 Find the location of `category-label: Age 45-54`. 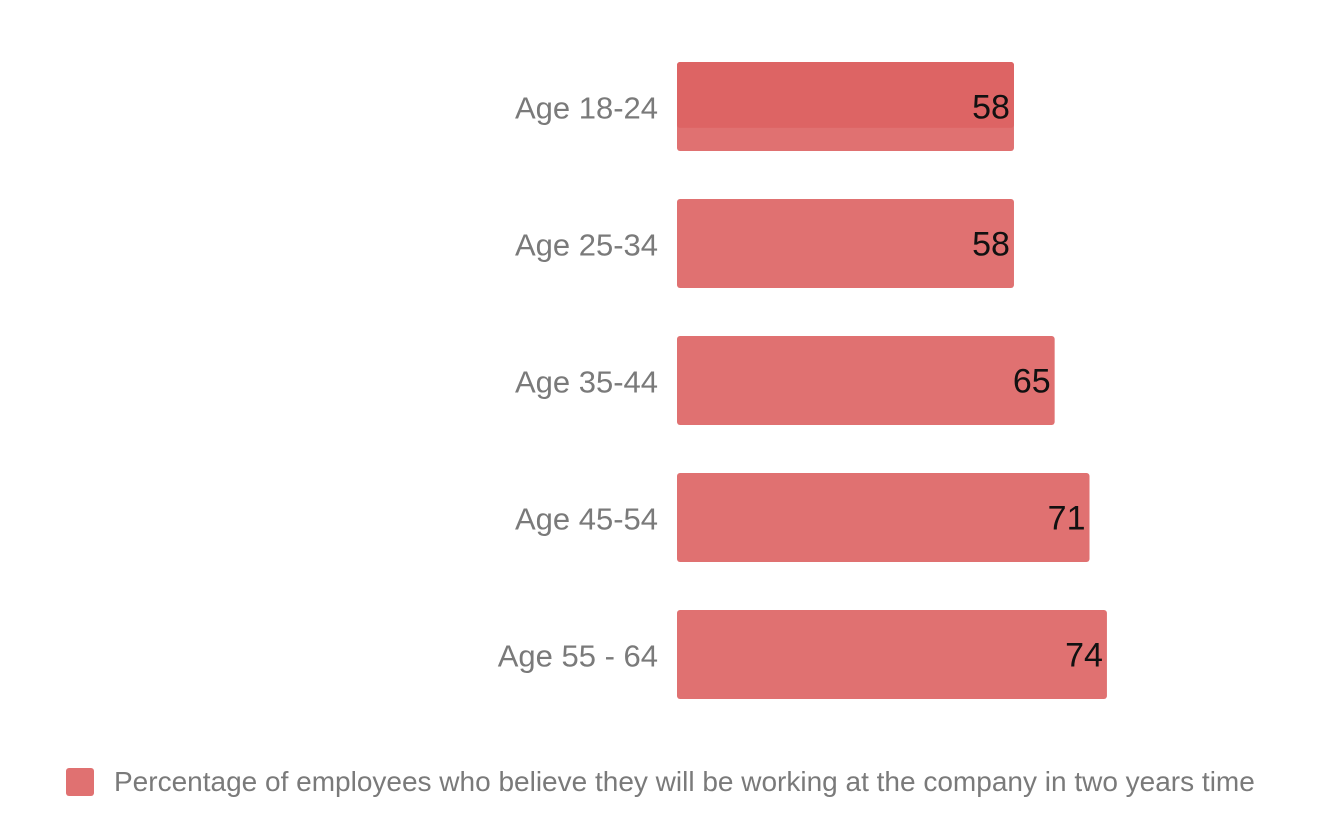

category-label: Age 45-54 is located at coordinates (586, 519).